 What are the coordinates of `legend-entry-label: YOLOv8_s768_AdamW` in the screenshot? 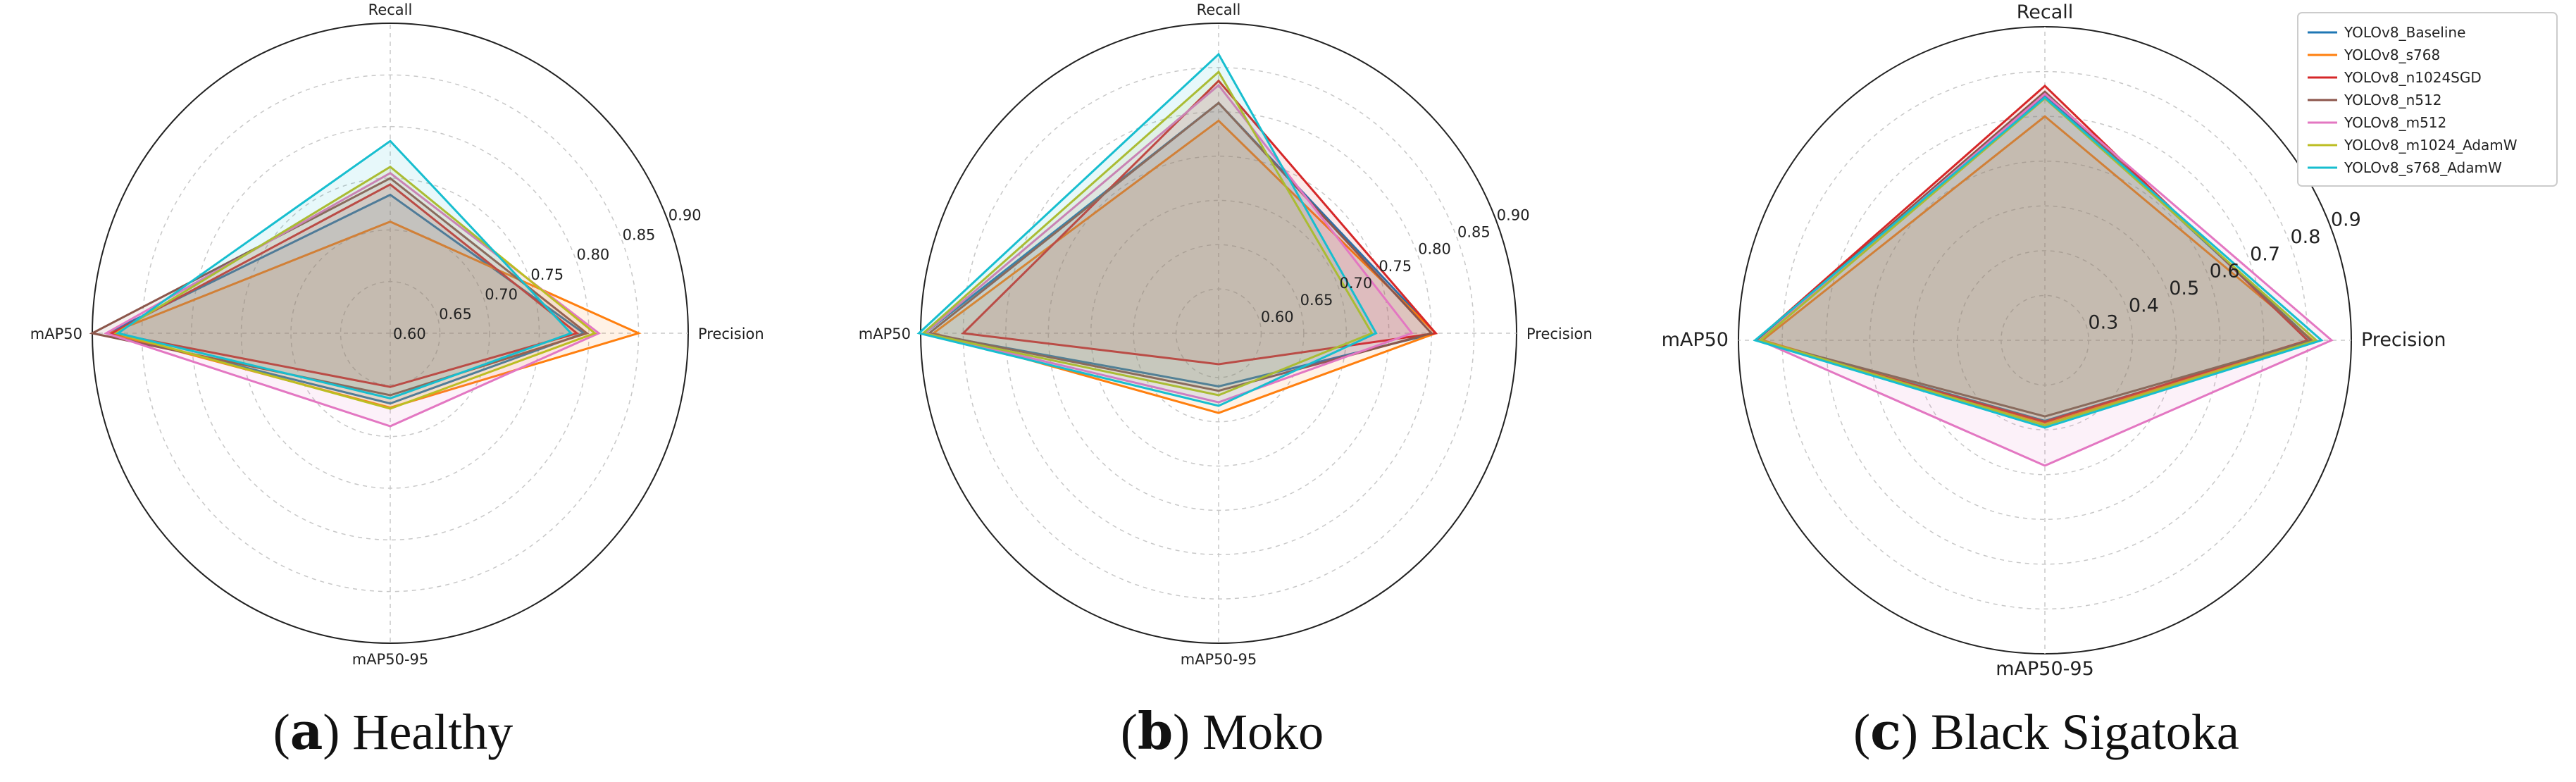 It's located at (2423, 167).